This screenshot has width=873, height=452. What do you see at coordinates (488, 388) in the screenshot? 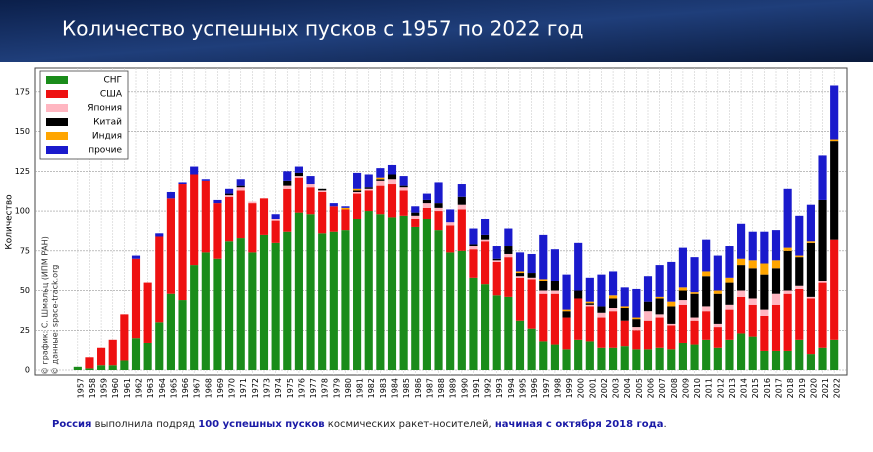
I see `x-tick-label: 1992` at bounding box center [488, 388].